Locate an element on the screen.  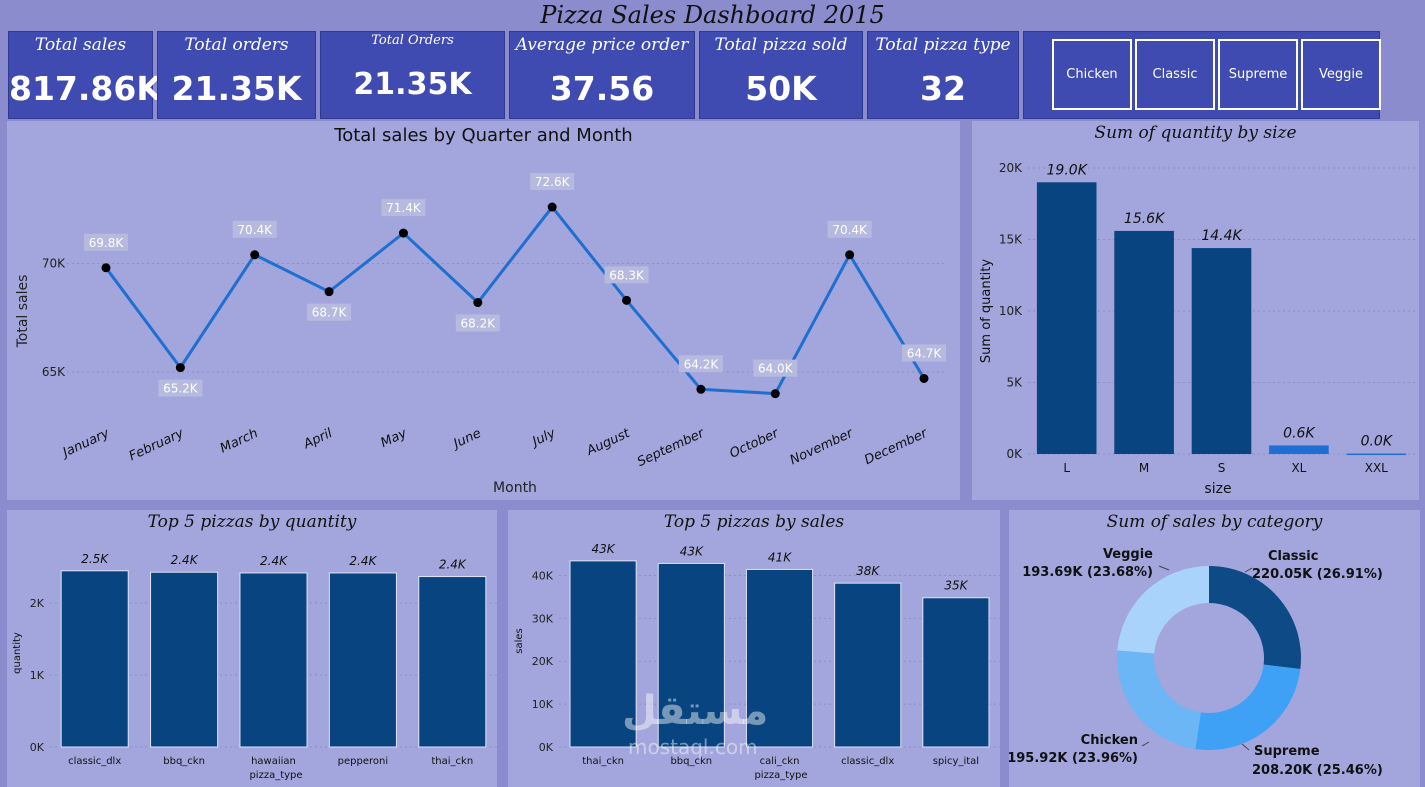
data-label: 41K is located at coordinates (780, 557).